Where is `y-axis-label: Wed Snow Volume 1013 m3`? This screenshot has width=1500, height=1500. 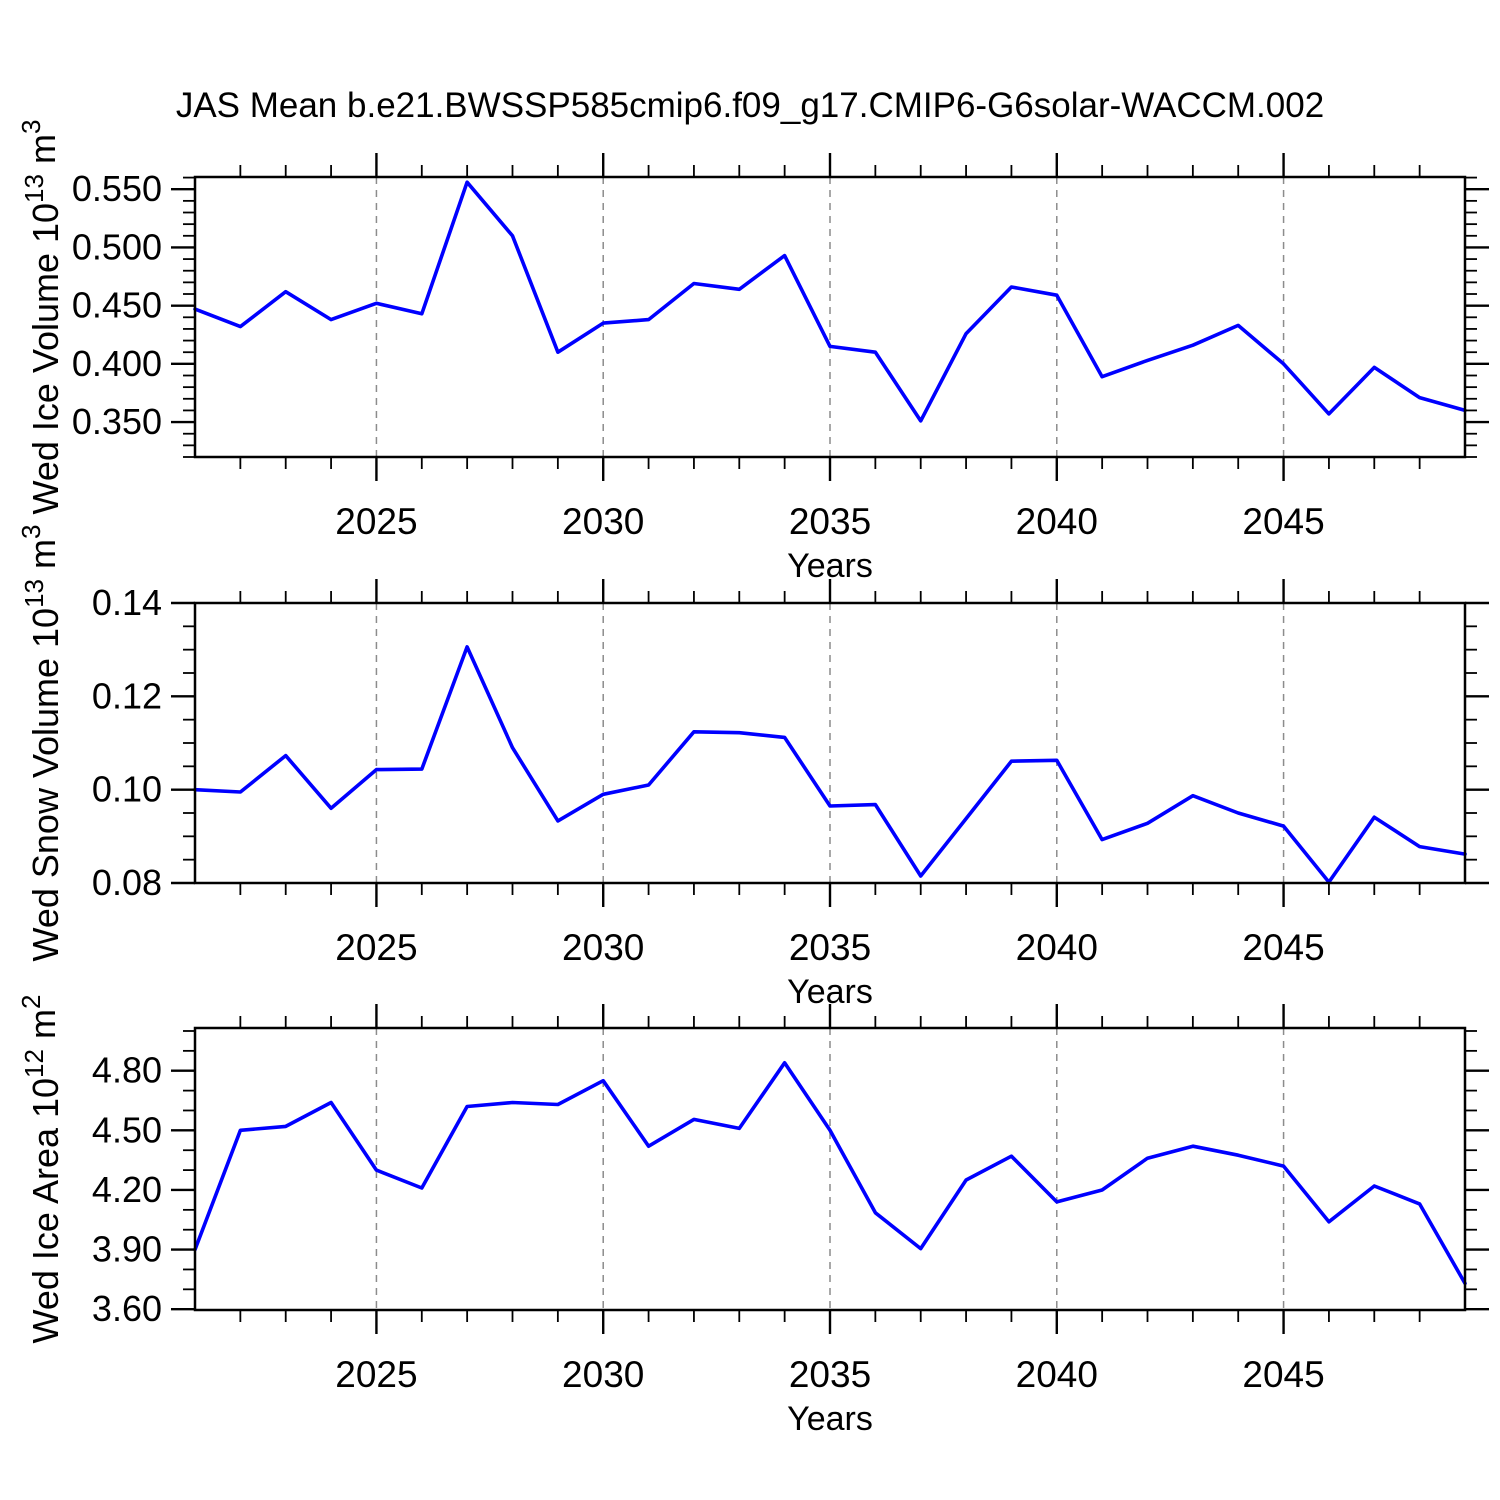
y-axis-label: Wed Snow Volume 1013 m3 is located at coordinates (41, 743).